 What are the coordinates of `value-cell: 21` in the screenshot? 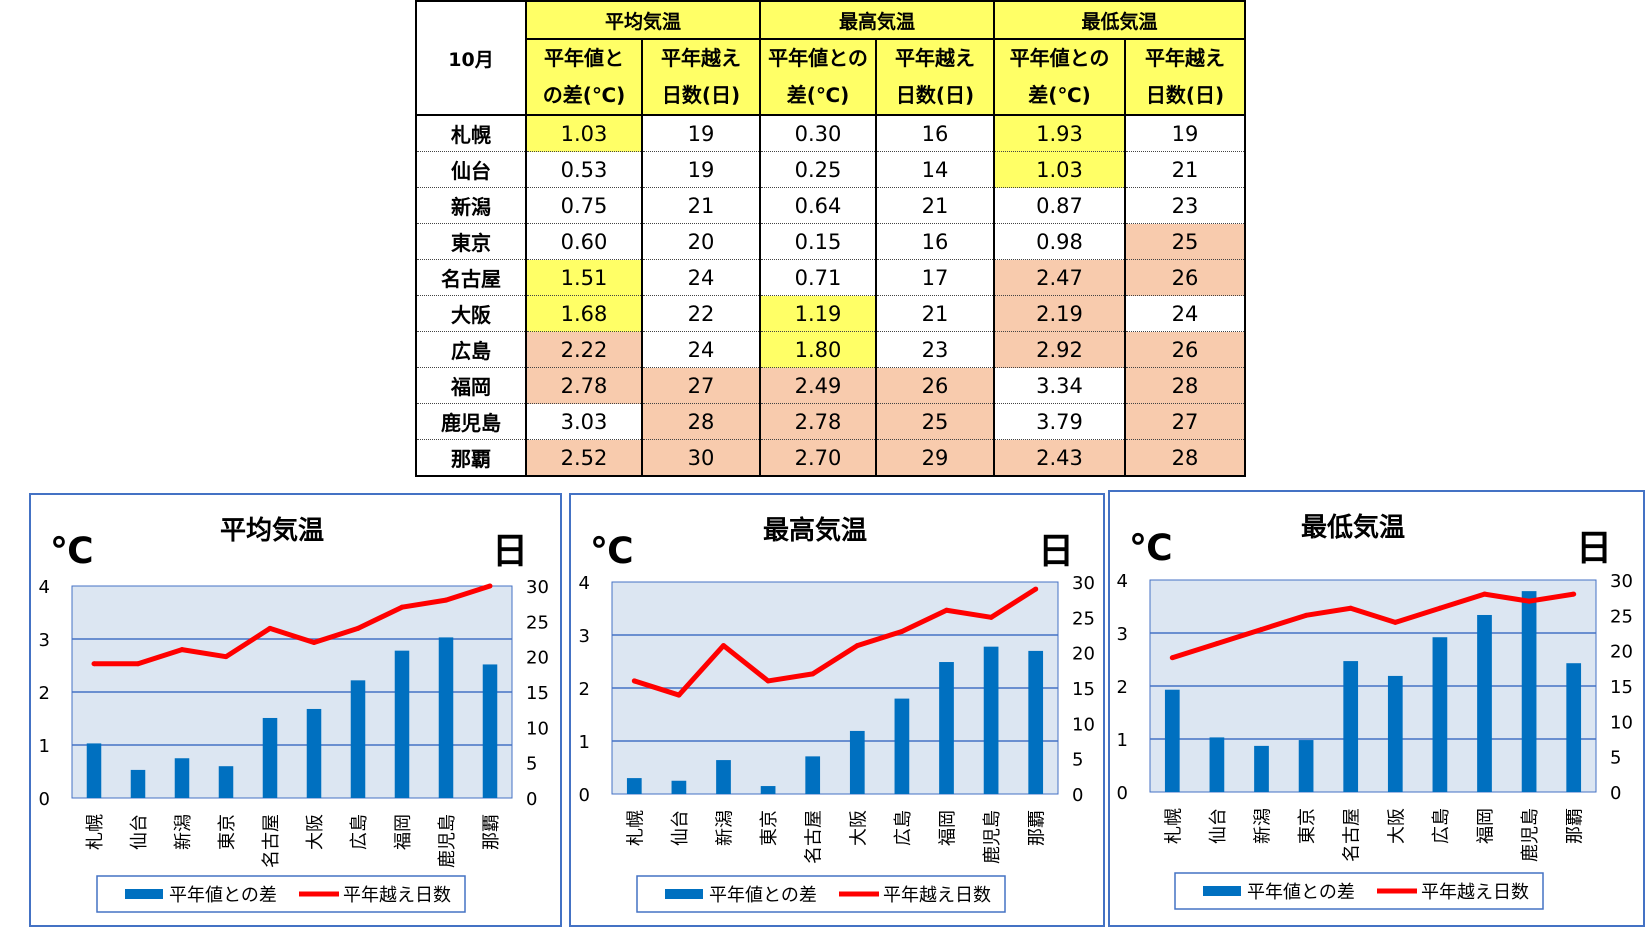 It's located at (935, 205).